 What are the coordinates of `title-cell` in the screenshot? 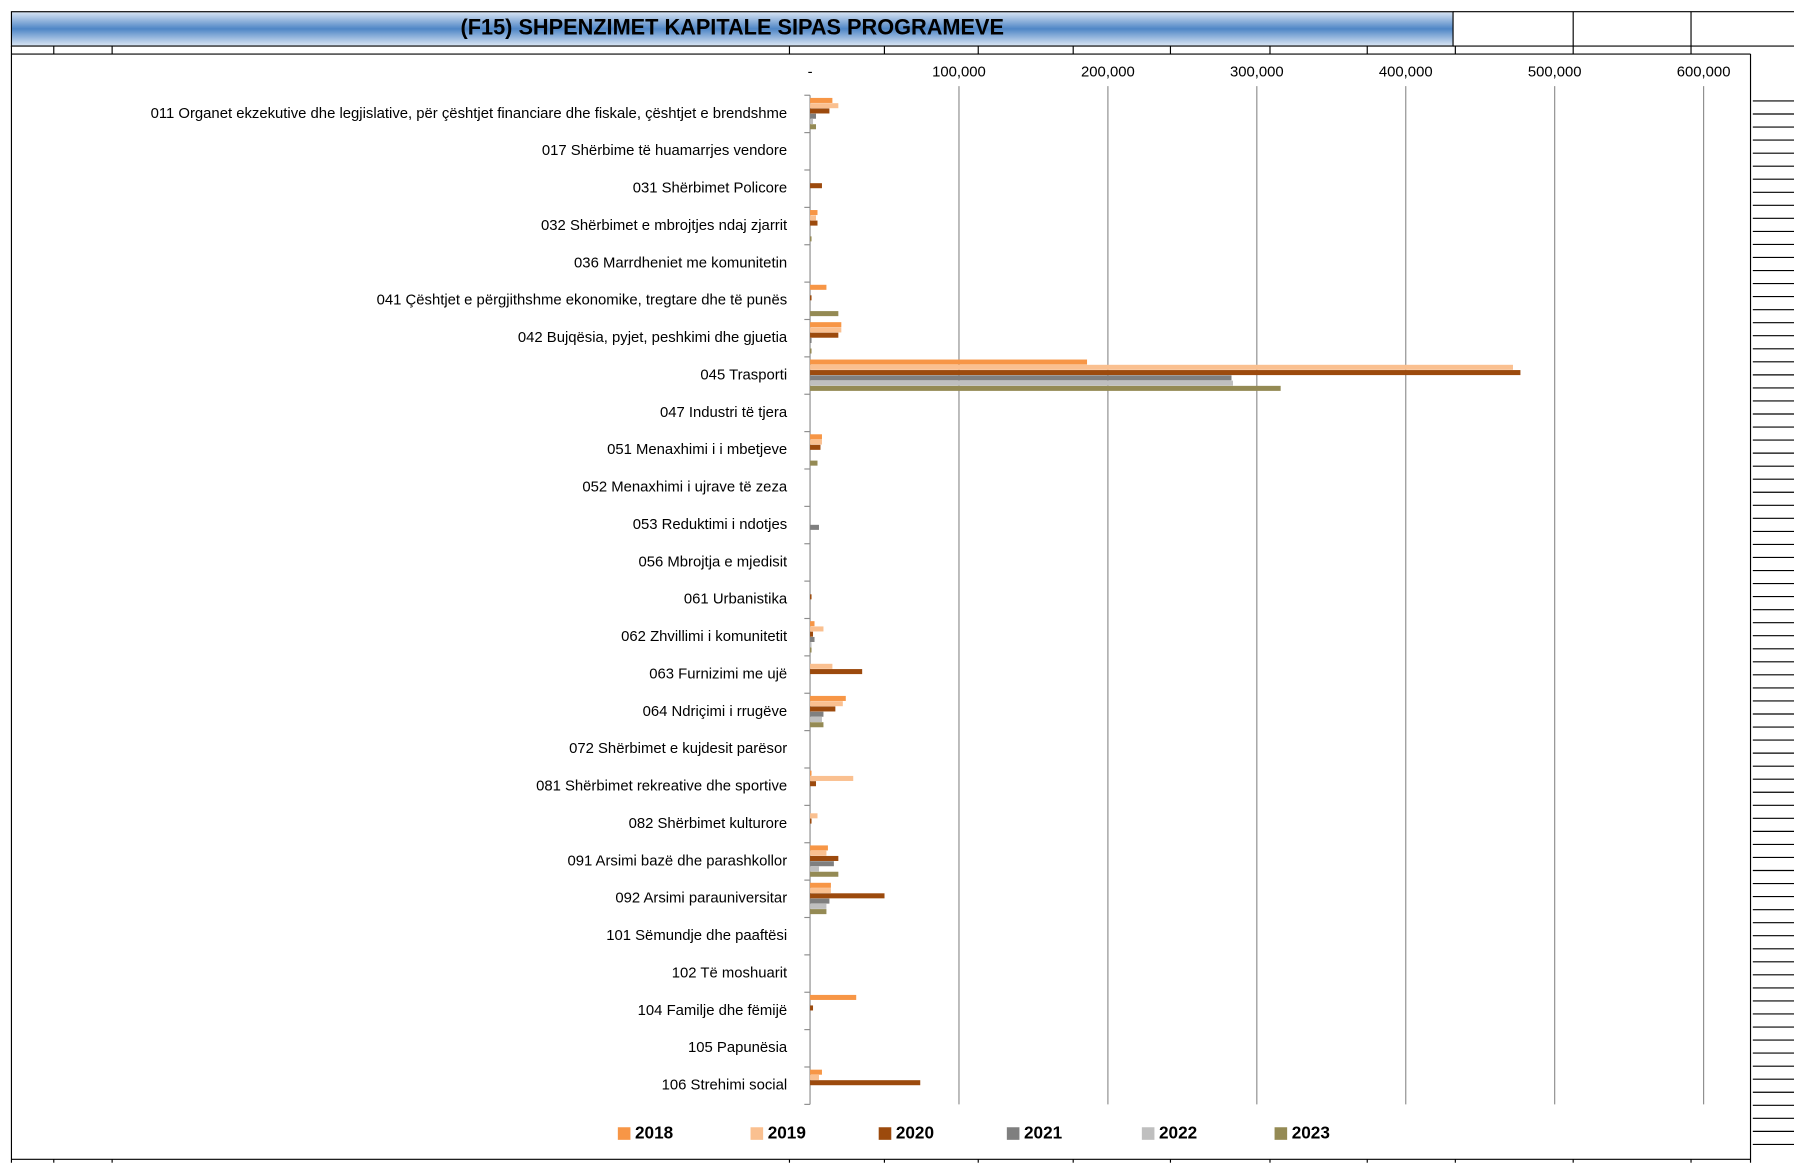 It's located at (732, 29).